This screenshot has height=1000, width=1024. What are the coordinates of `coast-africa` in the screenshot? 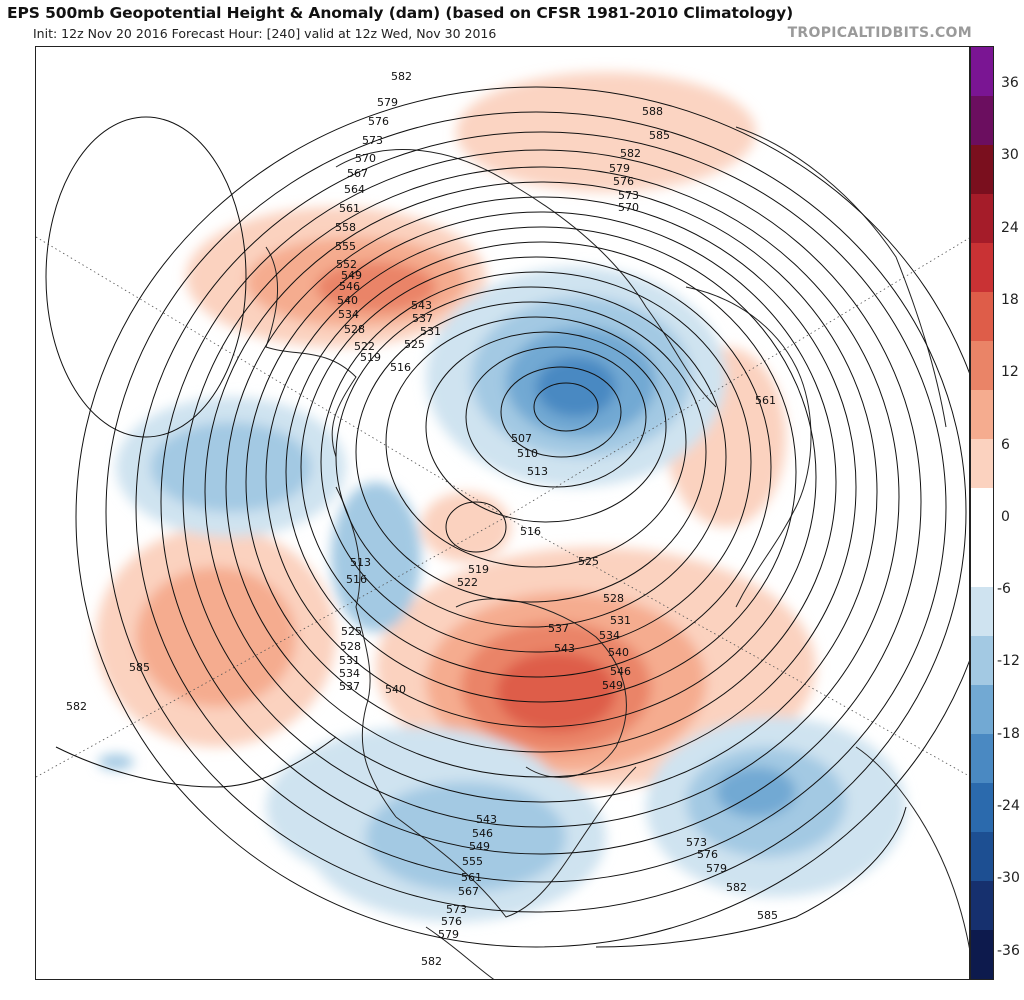 It's located at (912, 847).